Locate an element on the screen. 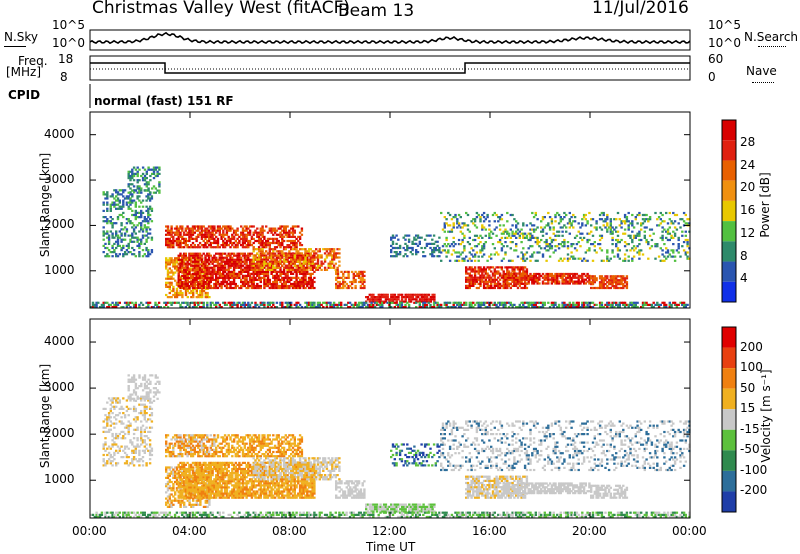 Image resolution: width=800 pixels, height=554 pixels. power-colorbar-tick: 12 is located at coordinates (748, 232).